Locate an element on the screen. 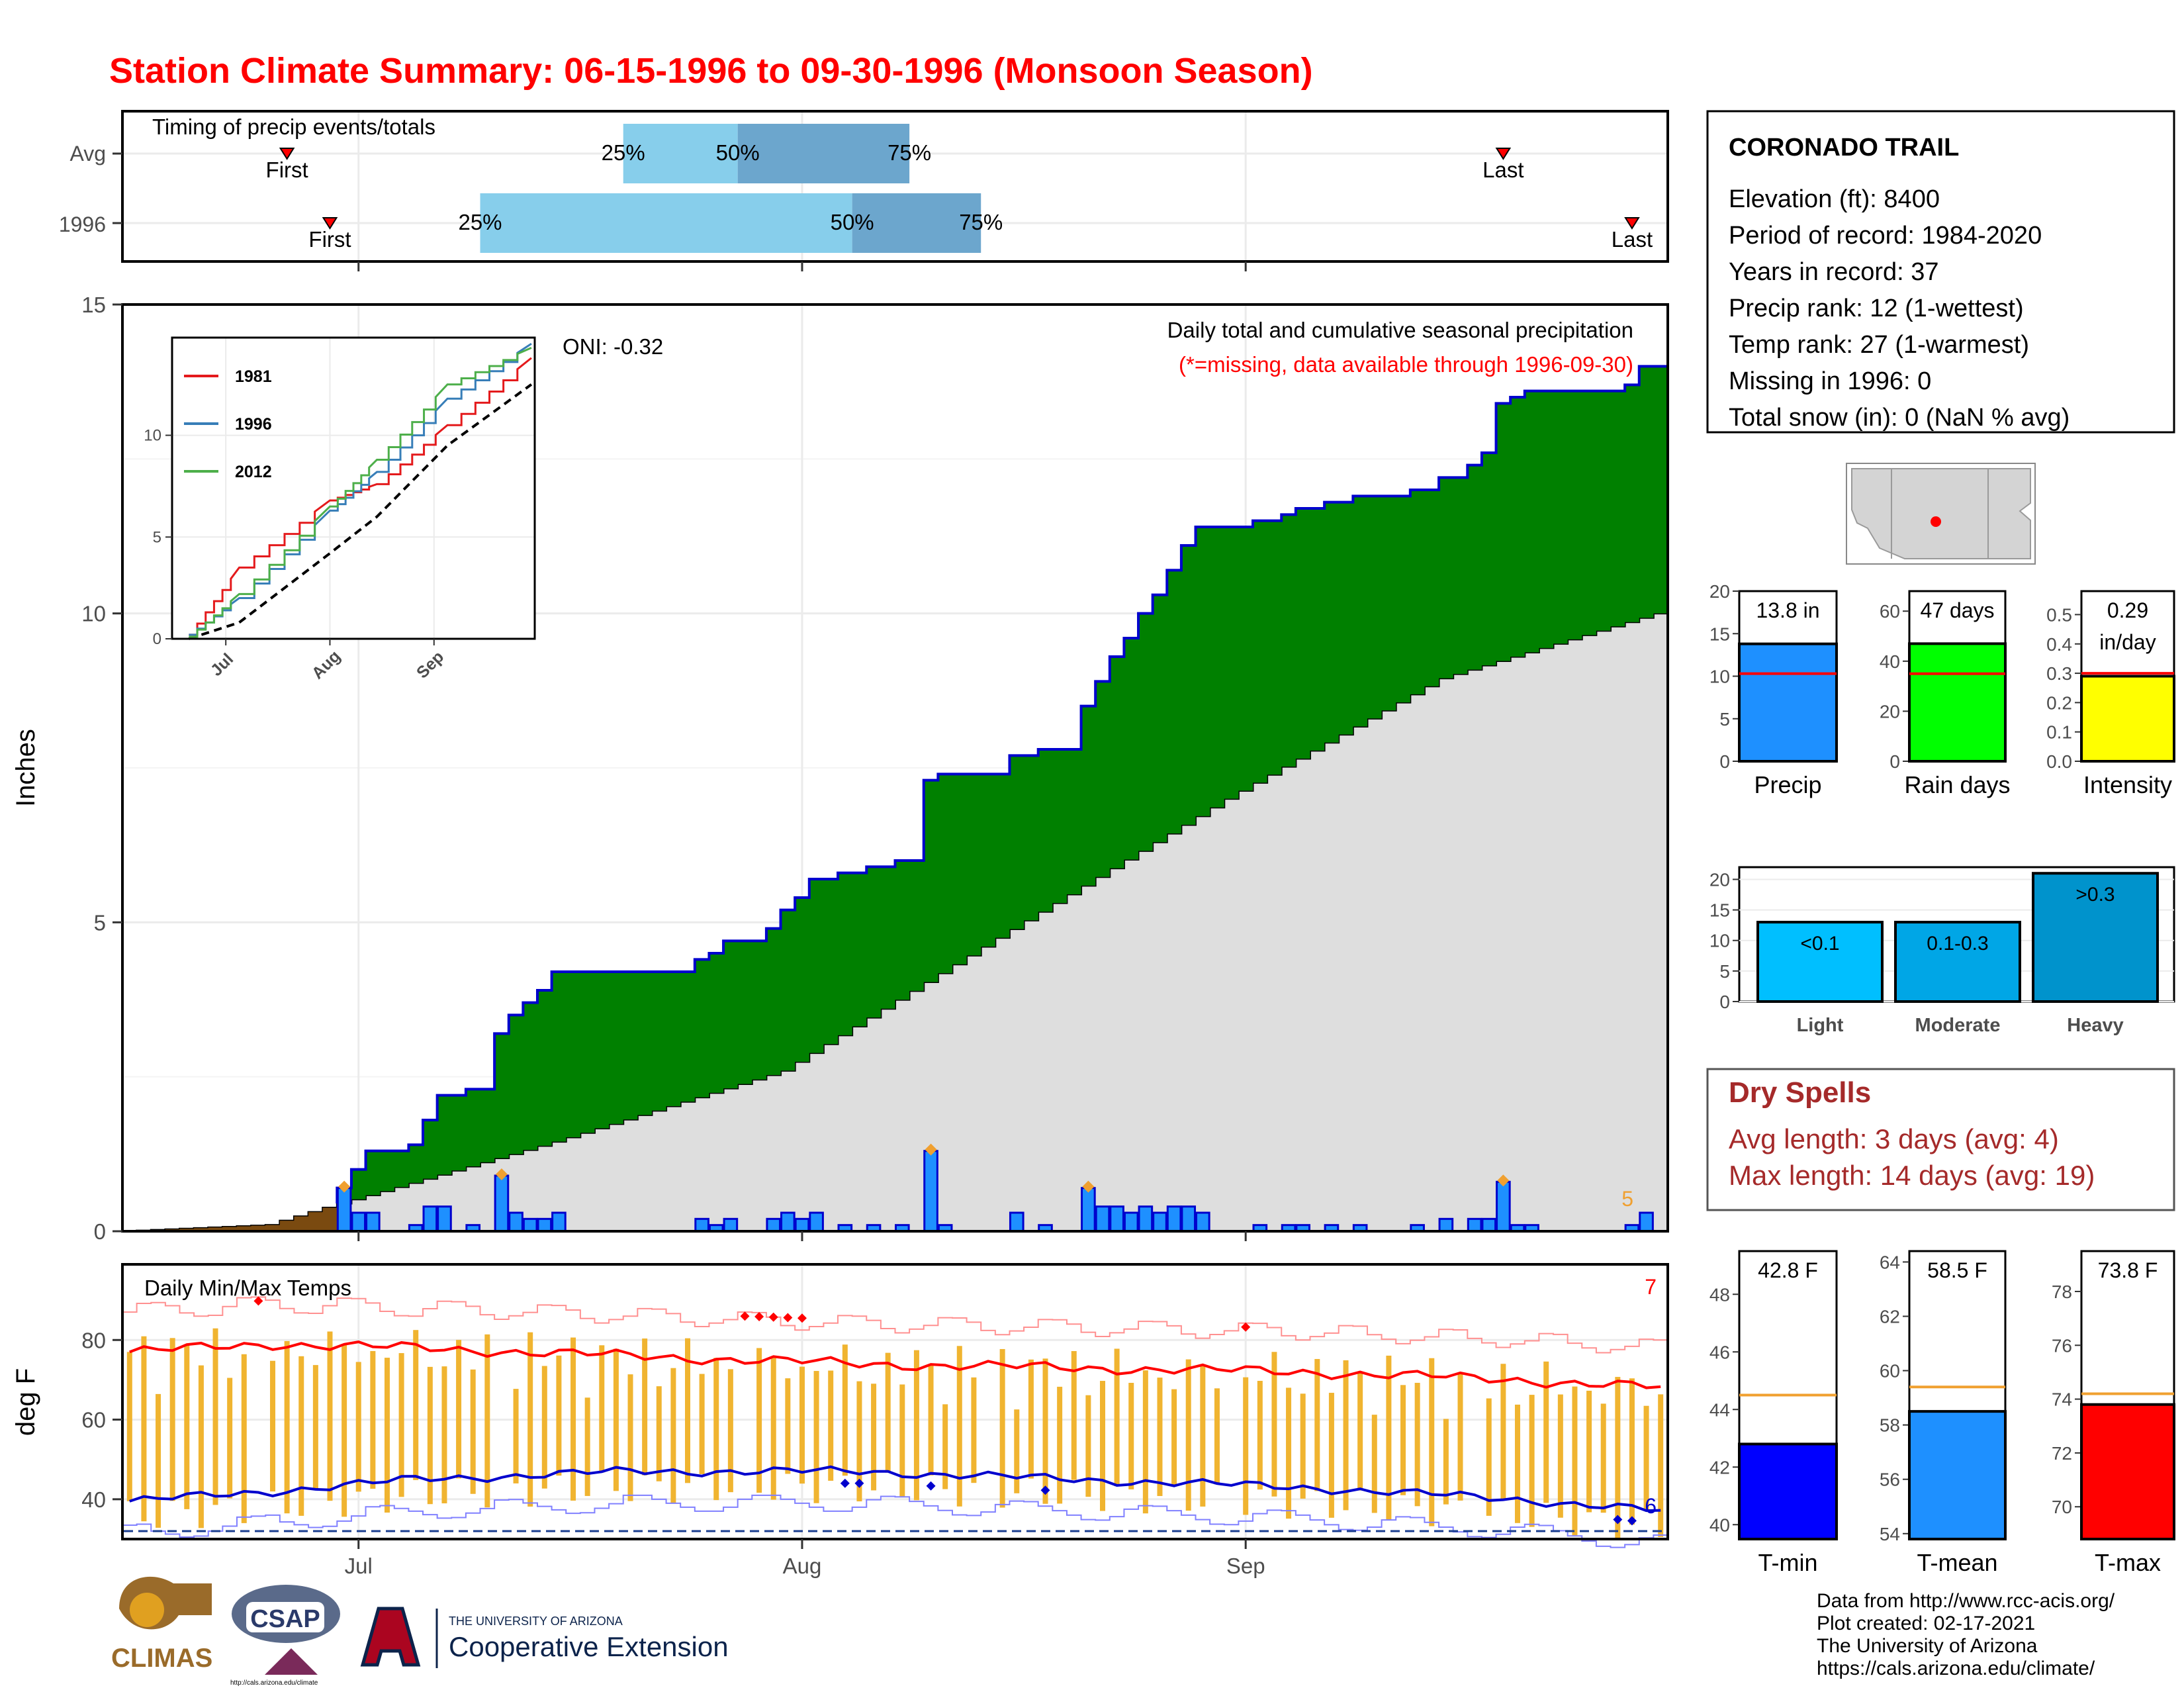 The image size is (2184, 1688). mini-ytick-label: 0 is located at coordinates (1724, 761).